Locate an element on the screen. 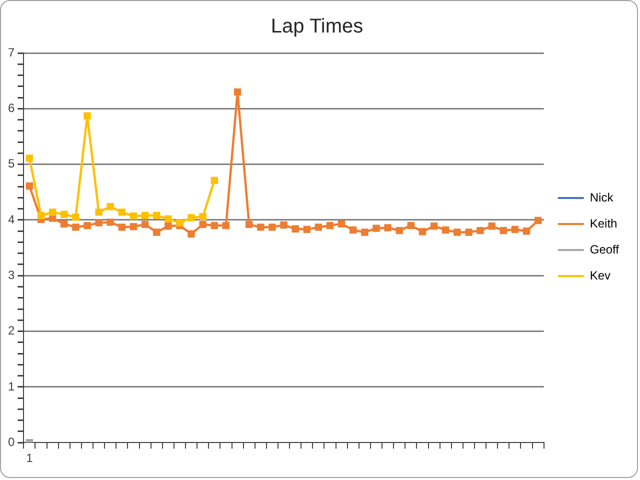 The width and height of the screenshot is (640, 480). y-tick-label: 6 is located at coordinates (11, 107).